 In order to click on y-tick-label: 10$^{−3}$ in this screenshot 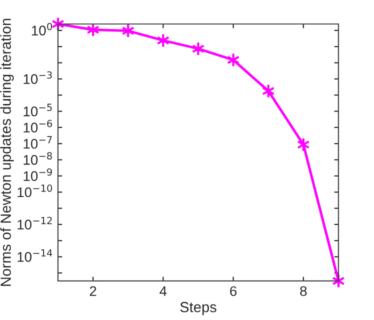, I will do `click(38, 77)`.